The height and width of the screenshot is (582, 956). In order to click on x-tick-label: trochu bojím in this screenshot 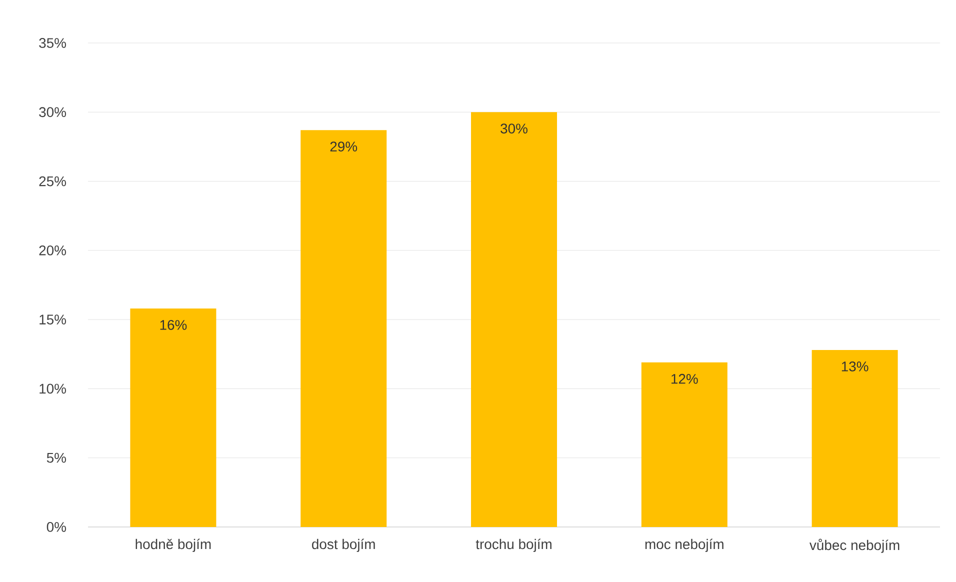, I will do `click(514, 545)`.